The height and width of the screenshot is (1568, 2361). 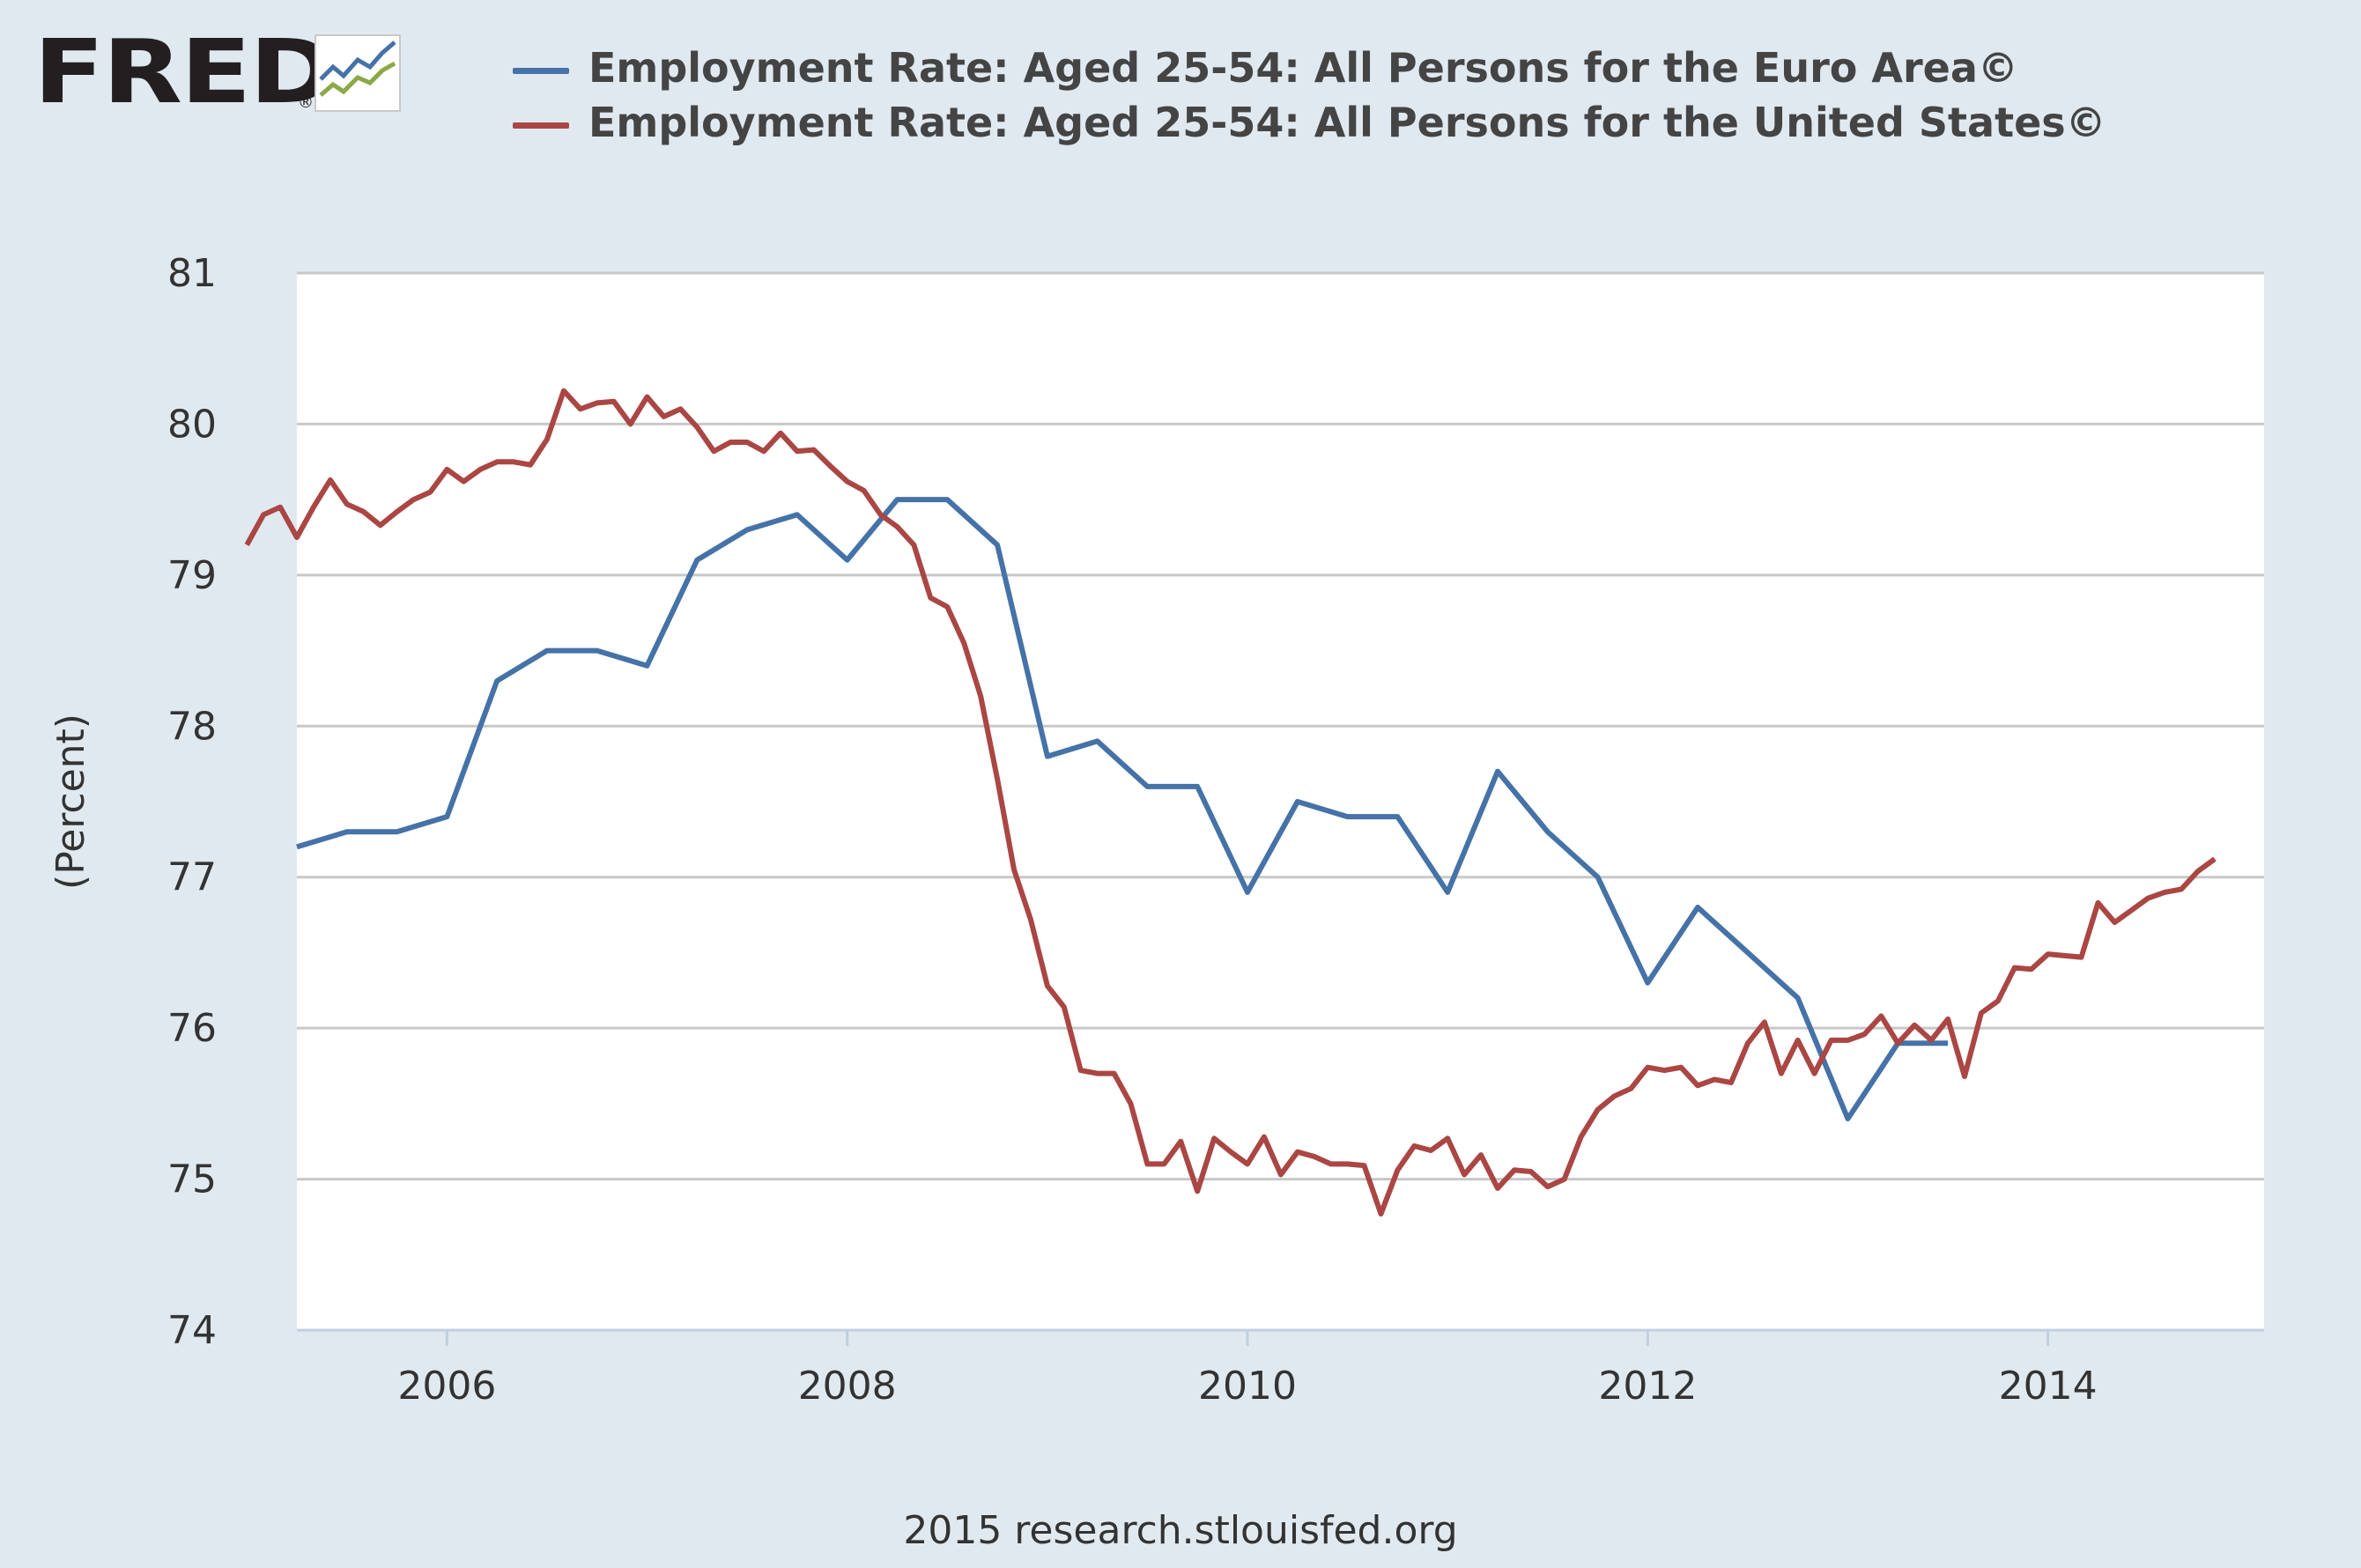 I want to click on y-tick-label: 75, so click(x=192, y=1180).